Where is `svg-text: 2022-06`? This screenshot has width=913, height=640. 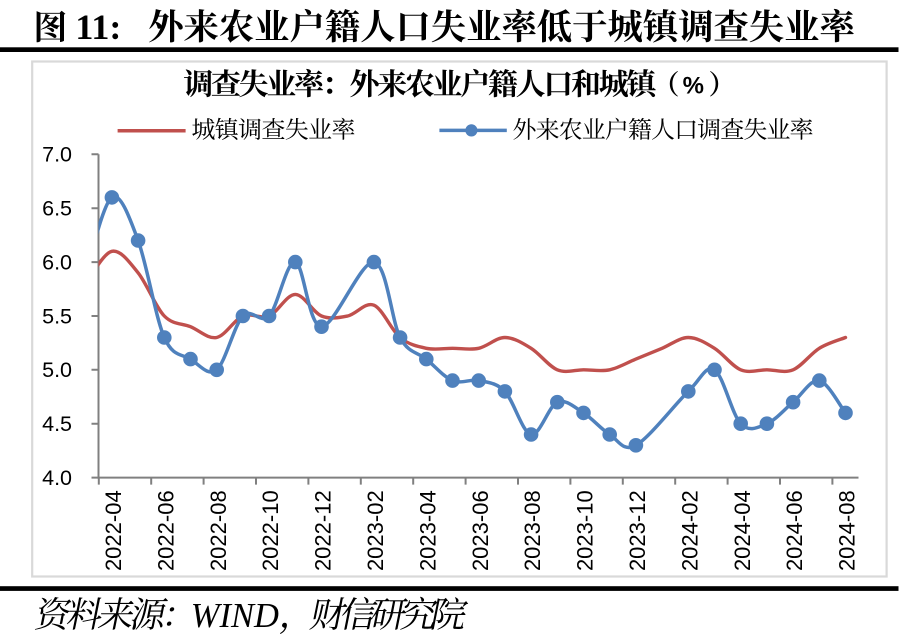
svg-text: 2022-06 is located at coordinates (165, 530).